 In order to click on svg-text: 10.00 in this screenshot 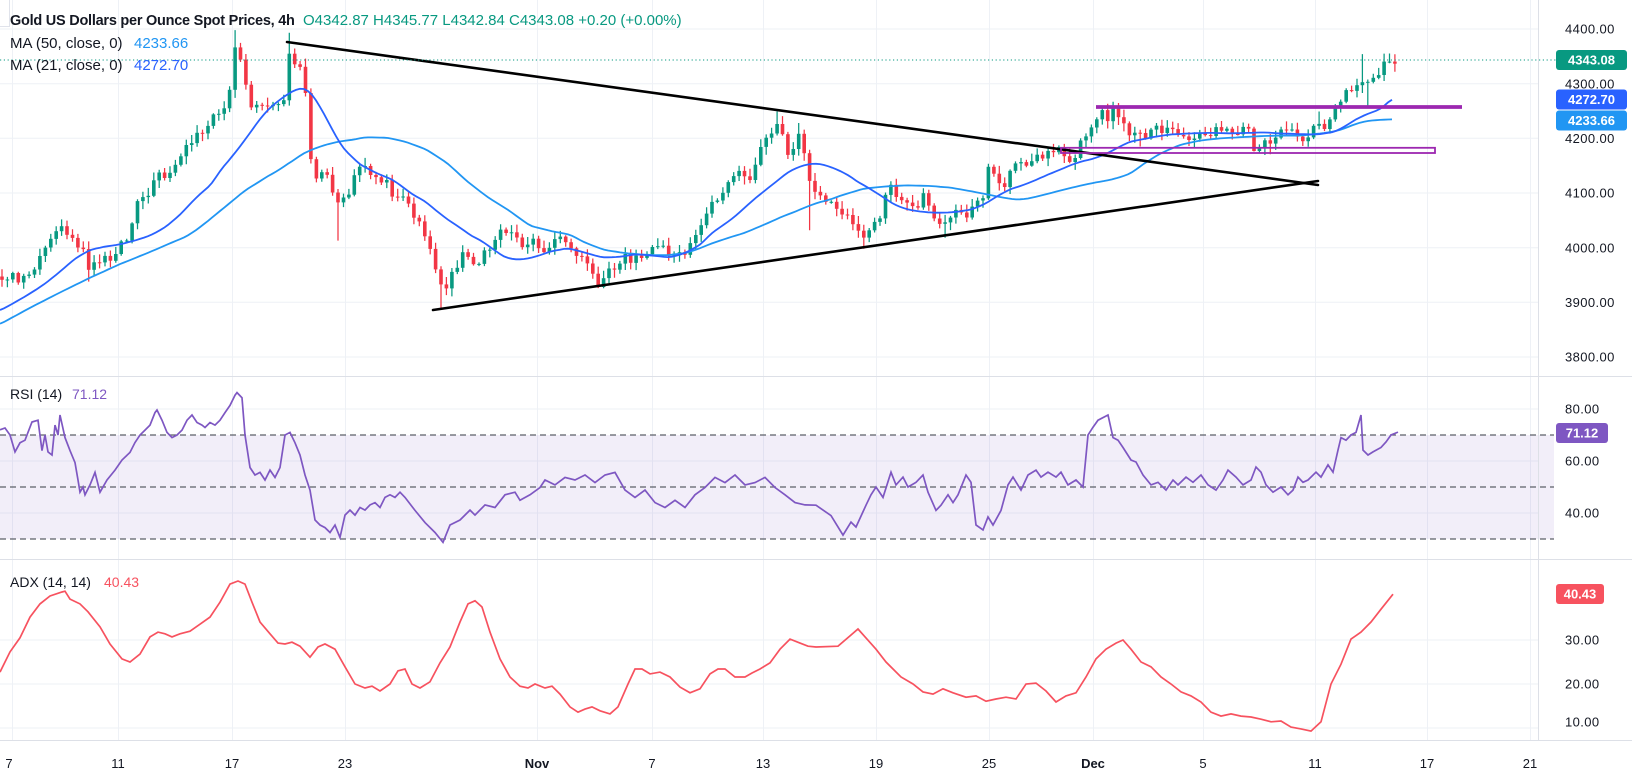, I will do `click(1582, 722)`.